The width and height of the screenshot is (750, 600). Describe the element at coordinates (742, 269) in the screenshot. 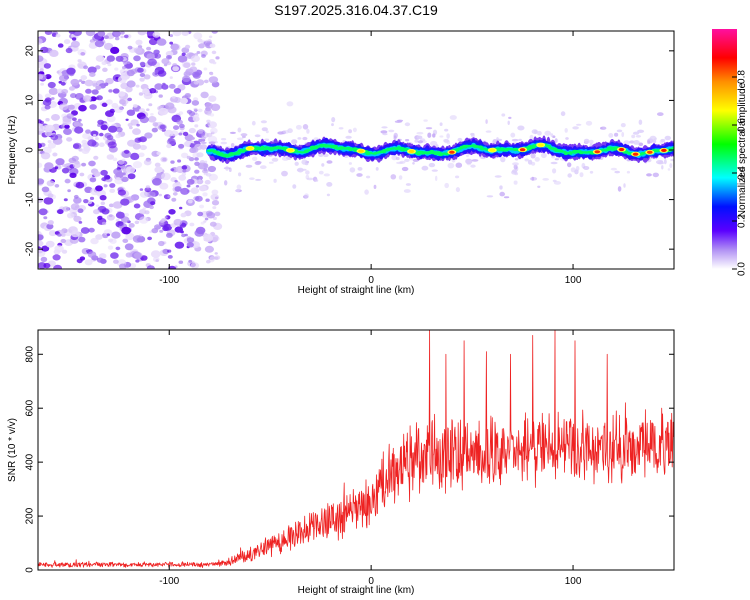

I see `colorbar-tick-label: 0.0` at that location.